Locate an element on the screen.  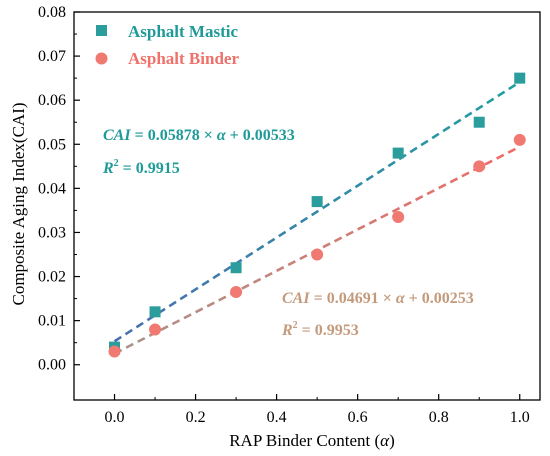
mastic-equation-text: CAI = 0.05878 × α + 0.00533 is located at coordinates (199, 135).